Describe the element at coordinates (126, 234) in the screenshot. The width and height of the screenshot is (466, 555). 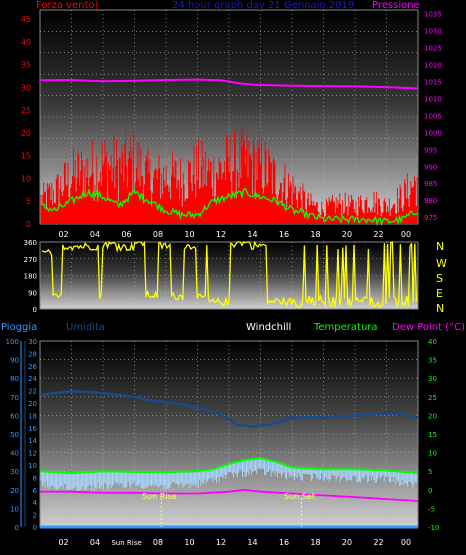
I see `wind-x-tick: 06` at that location.